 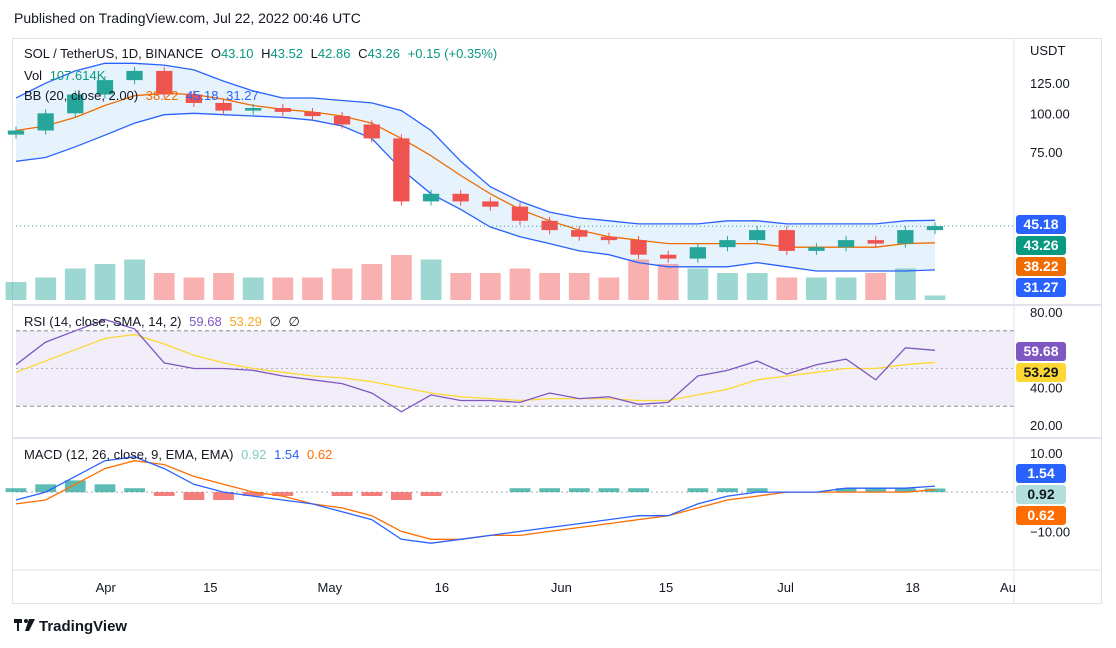 I want to click on volume-legend: Vol 107.614K, so click(x=66, y=75).